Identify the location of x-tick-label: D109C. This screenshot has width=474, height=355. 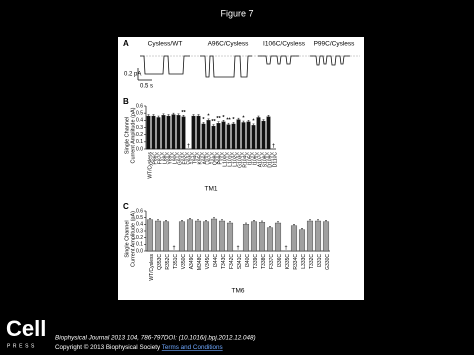
(271, 160).